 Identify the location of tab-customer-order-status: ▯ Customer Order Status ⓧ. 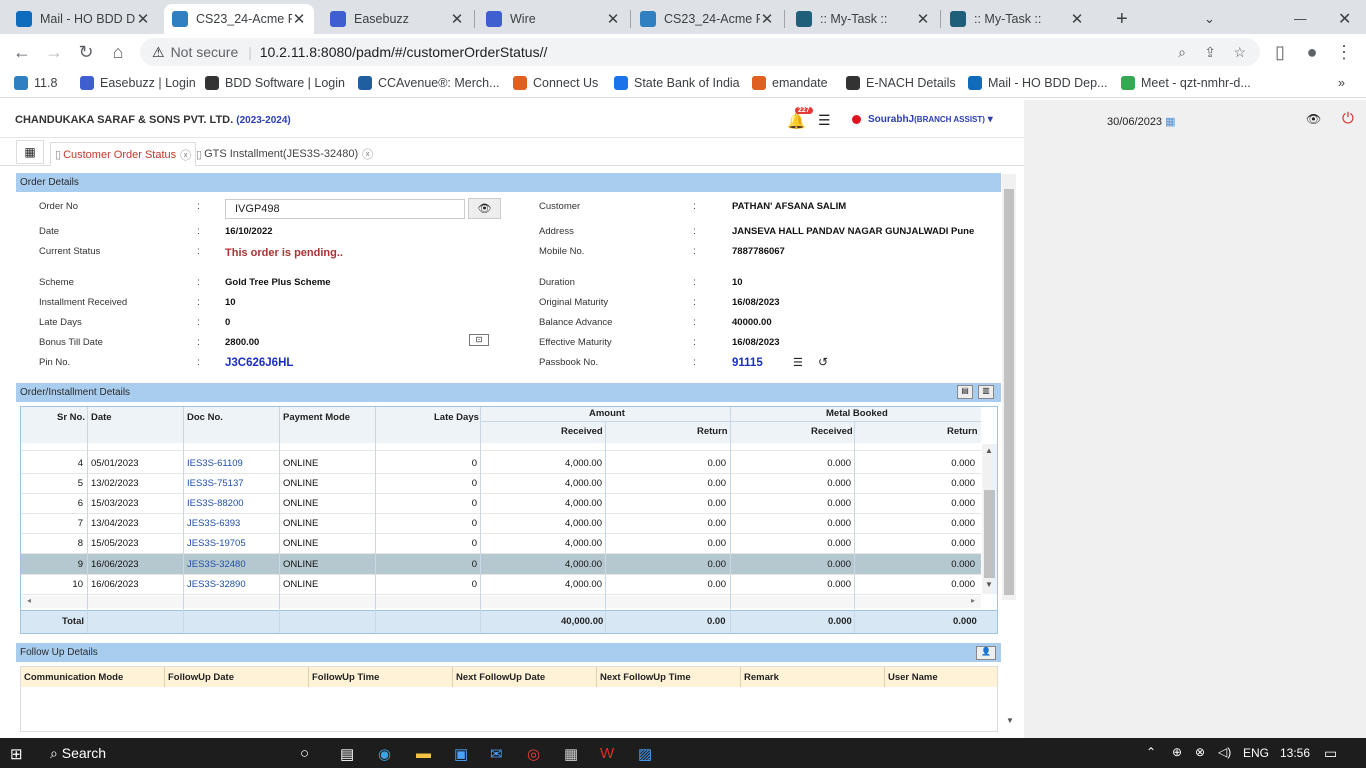
(123, 154).